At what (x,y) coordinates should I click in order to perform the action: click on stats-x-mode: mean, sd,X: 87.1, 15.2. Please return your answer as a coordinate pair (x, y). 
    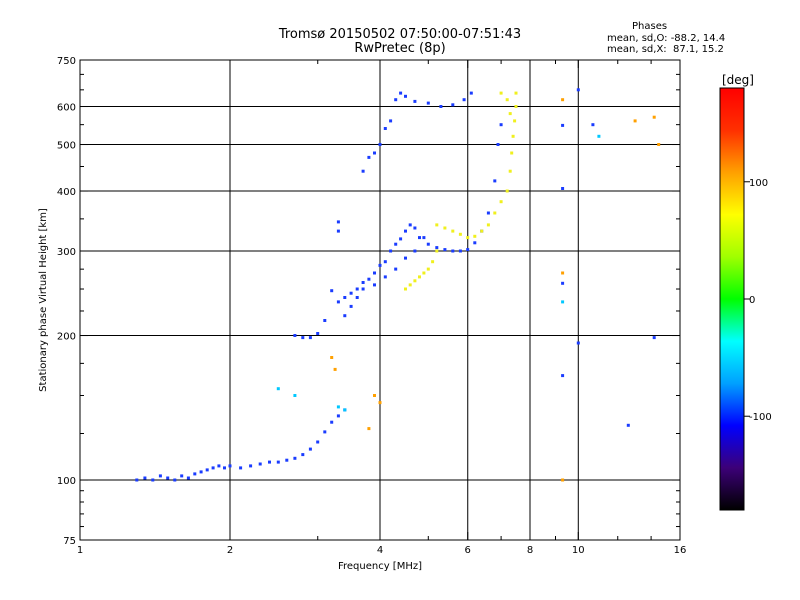
    Looking at the image, I should click on (665, 49).